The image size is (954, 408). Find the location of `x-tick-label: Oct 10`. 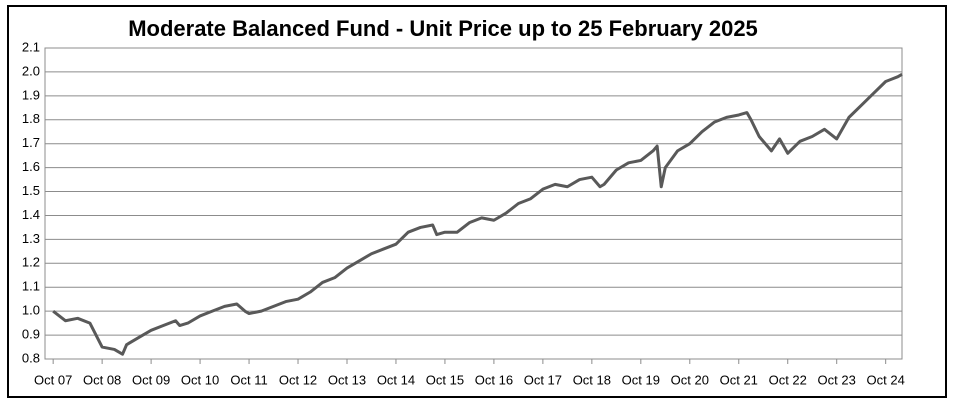

x-tick-label: Oct 10 is located at coordinates (200, 379).